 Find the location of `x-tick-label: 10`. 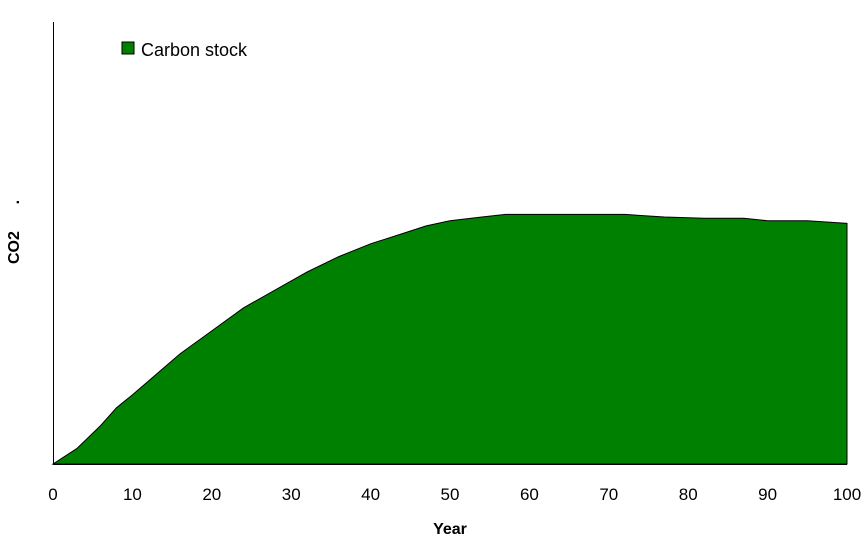

x-tick-label: 10 is located at coordinates (132, 494).